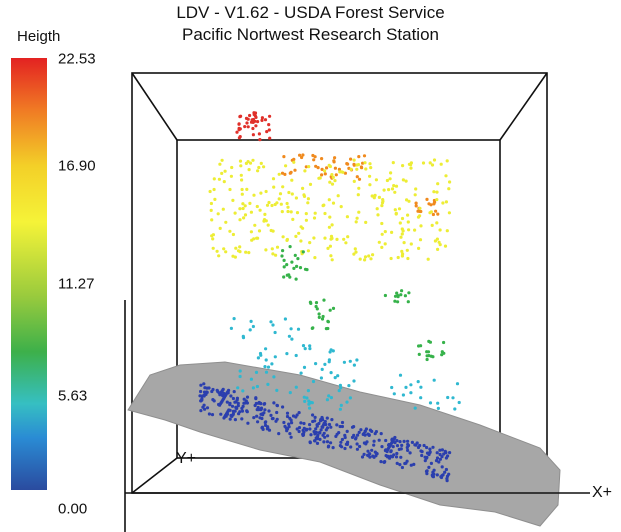 The height and width of the screenshot is (532, 621). Describe the element at coordinates (77, 166) in the screenshot. I see `legend-tick-high: 16.90` at that location.